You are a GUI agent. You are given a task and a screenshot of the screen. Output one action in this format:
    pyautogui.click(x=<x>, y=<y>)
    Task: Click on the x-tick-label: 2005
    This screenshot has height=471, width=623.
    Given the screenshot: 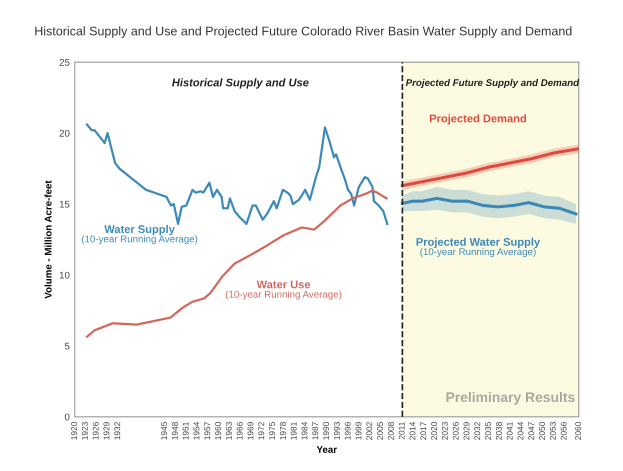 What is the action you would take?
    pyautogui.click(x=380, y=431)
    